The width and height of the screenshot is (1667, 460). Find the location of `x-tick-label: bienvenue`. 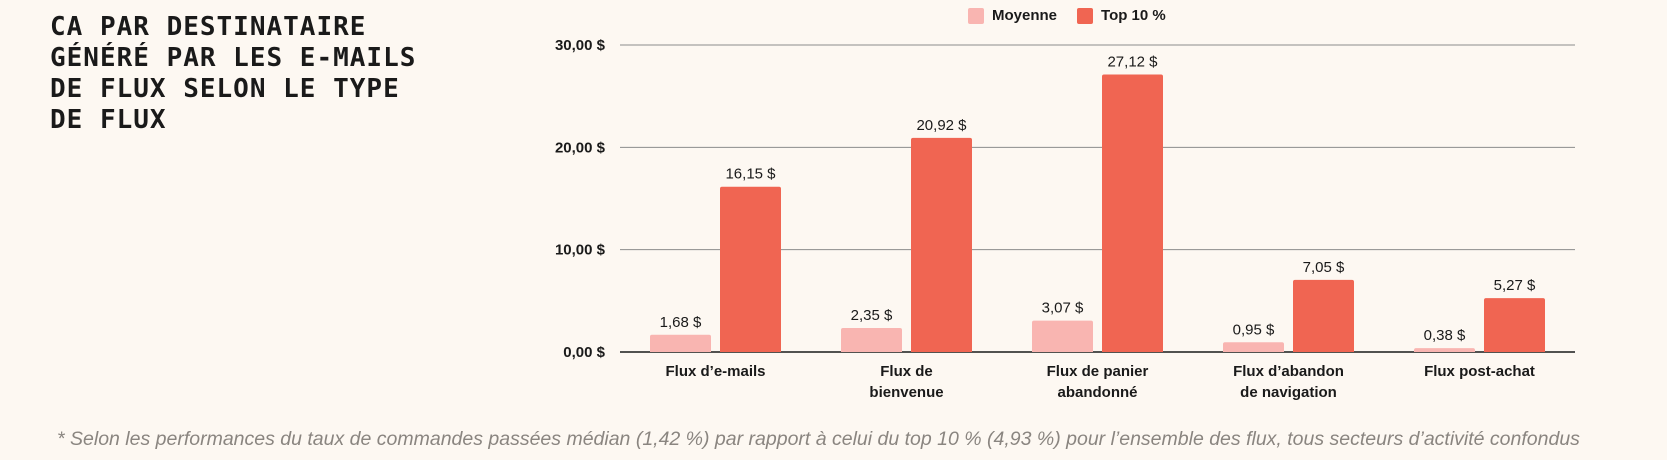

x-tick-label: bienvenue is located at coordinates (906, 392).